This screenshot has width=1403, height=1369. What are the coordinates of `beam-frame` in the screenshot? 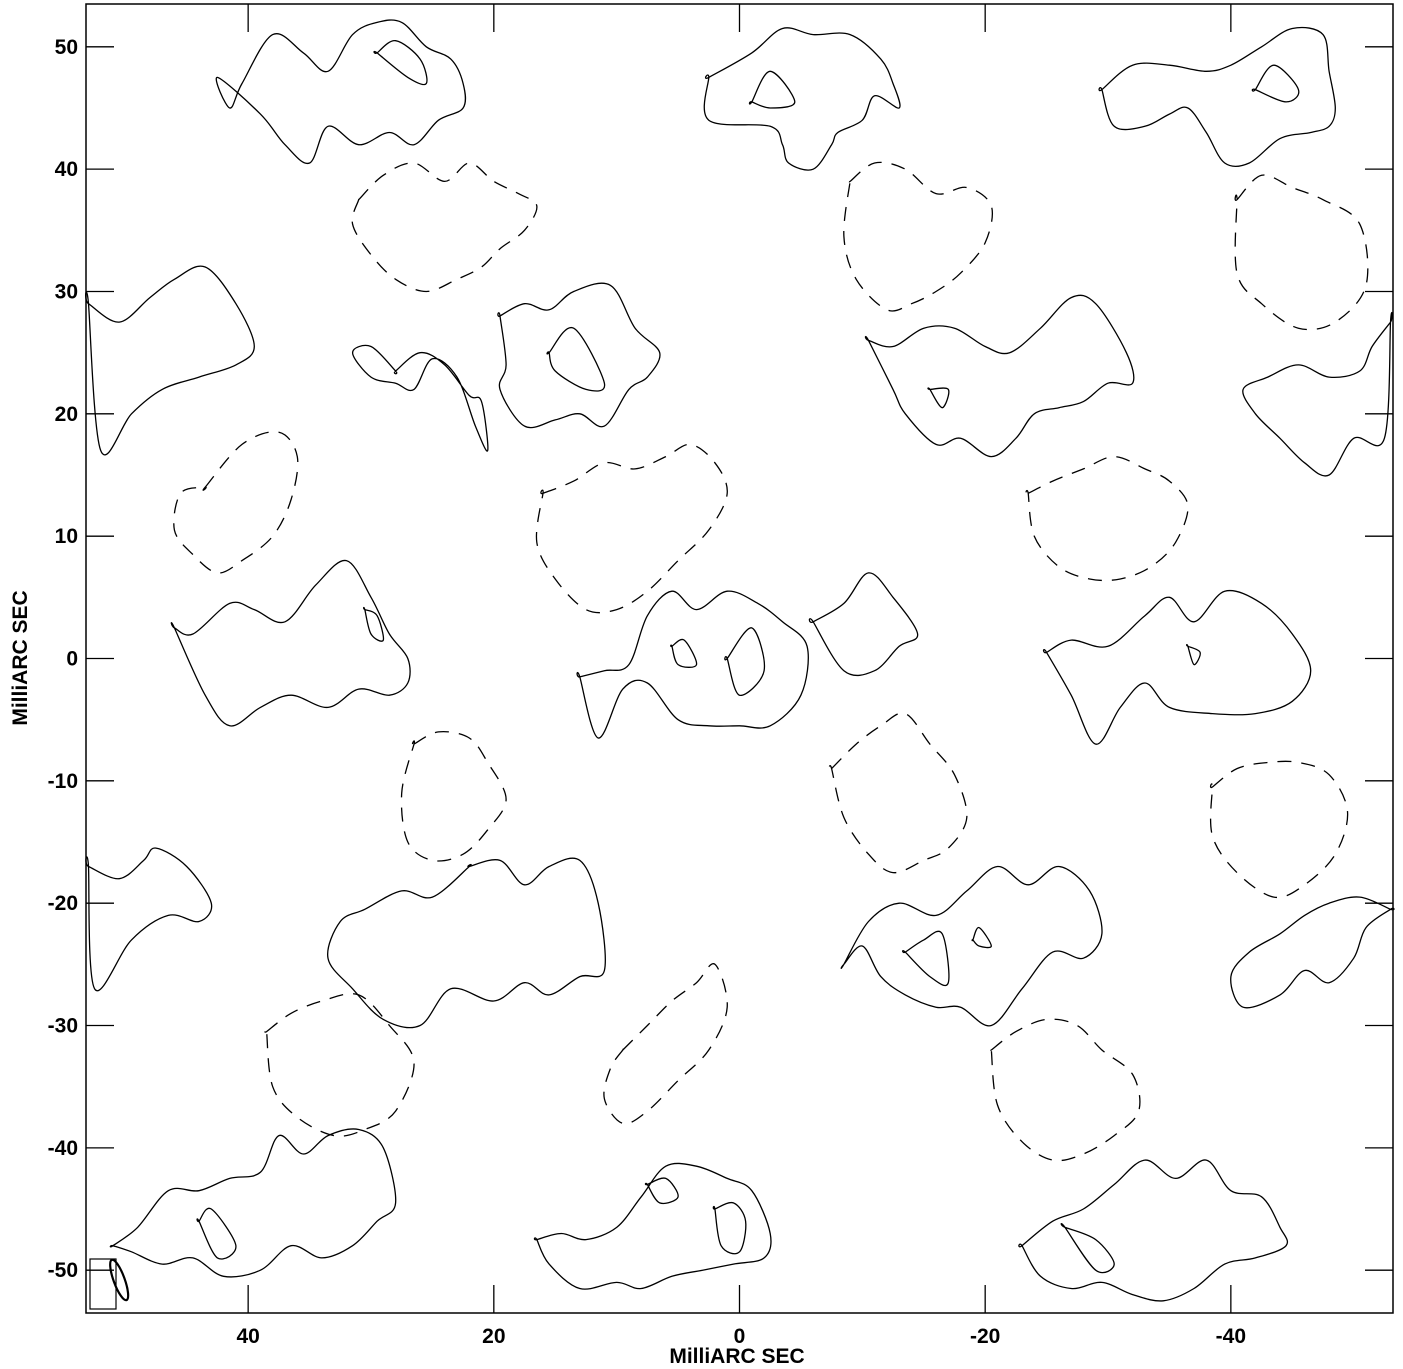 It's located at (103, 1284).